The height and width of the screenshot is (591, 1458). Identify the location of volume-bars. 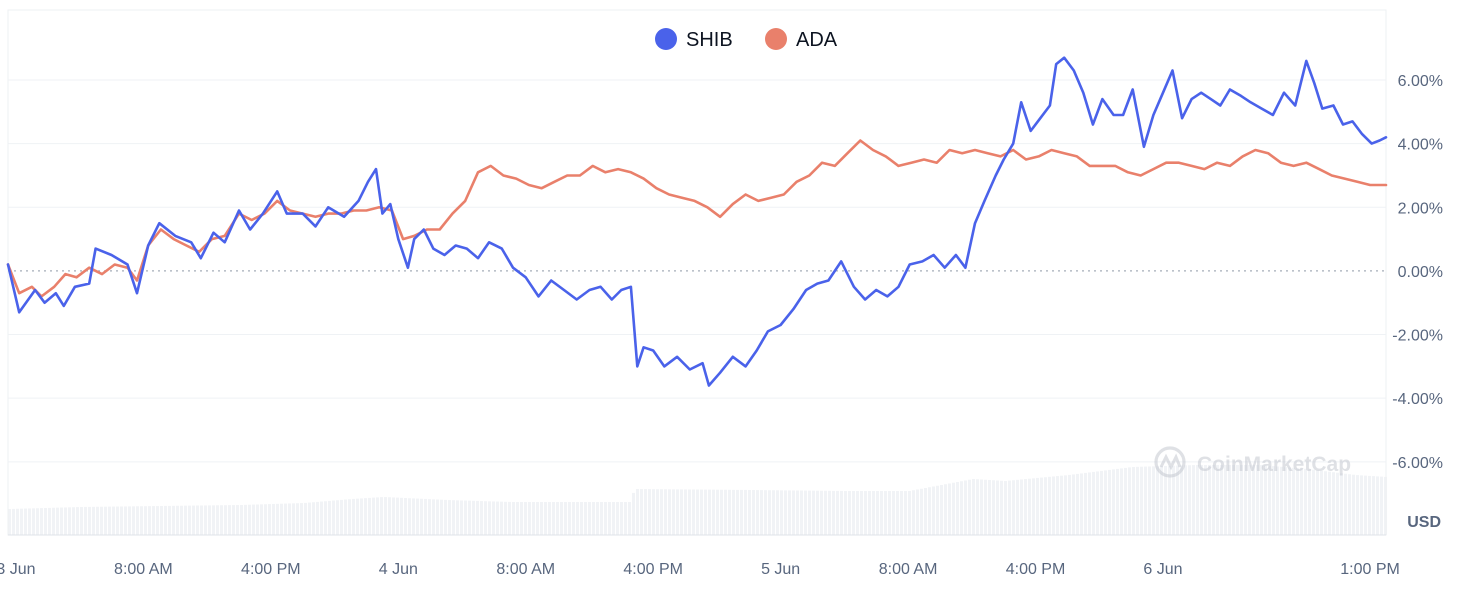
(697, 500).